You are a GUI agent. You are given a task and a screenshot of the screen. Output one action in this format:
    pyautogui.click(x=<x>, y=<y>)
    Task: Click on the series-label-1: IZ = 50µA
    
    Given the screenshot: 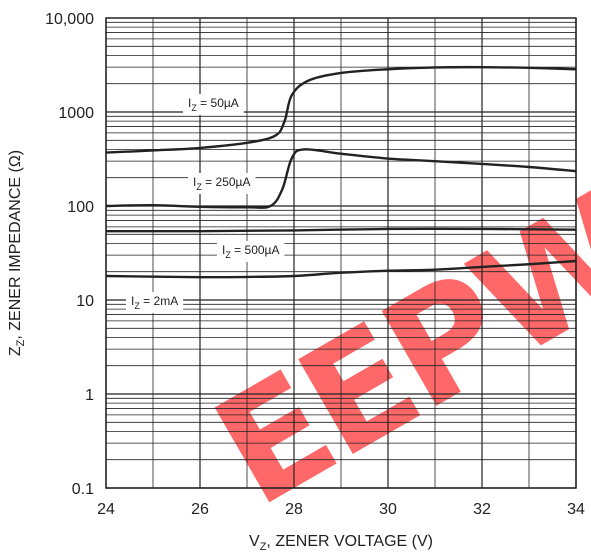 What is the action you would take?
    pyautogui.click(x=213, y=104)
    